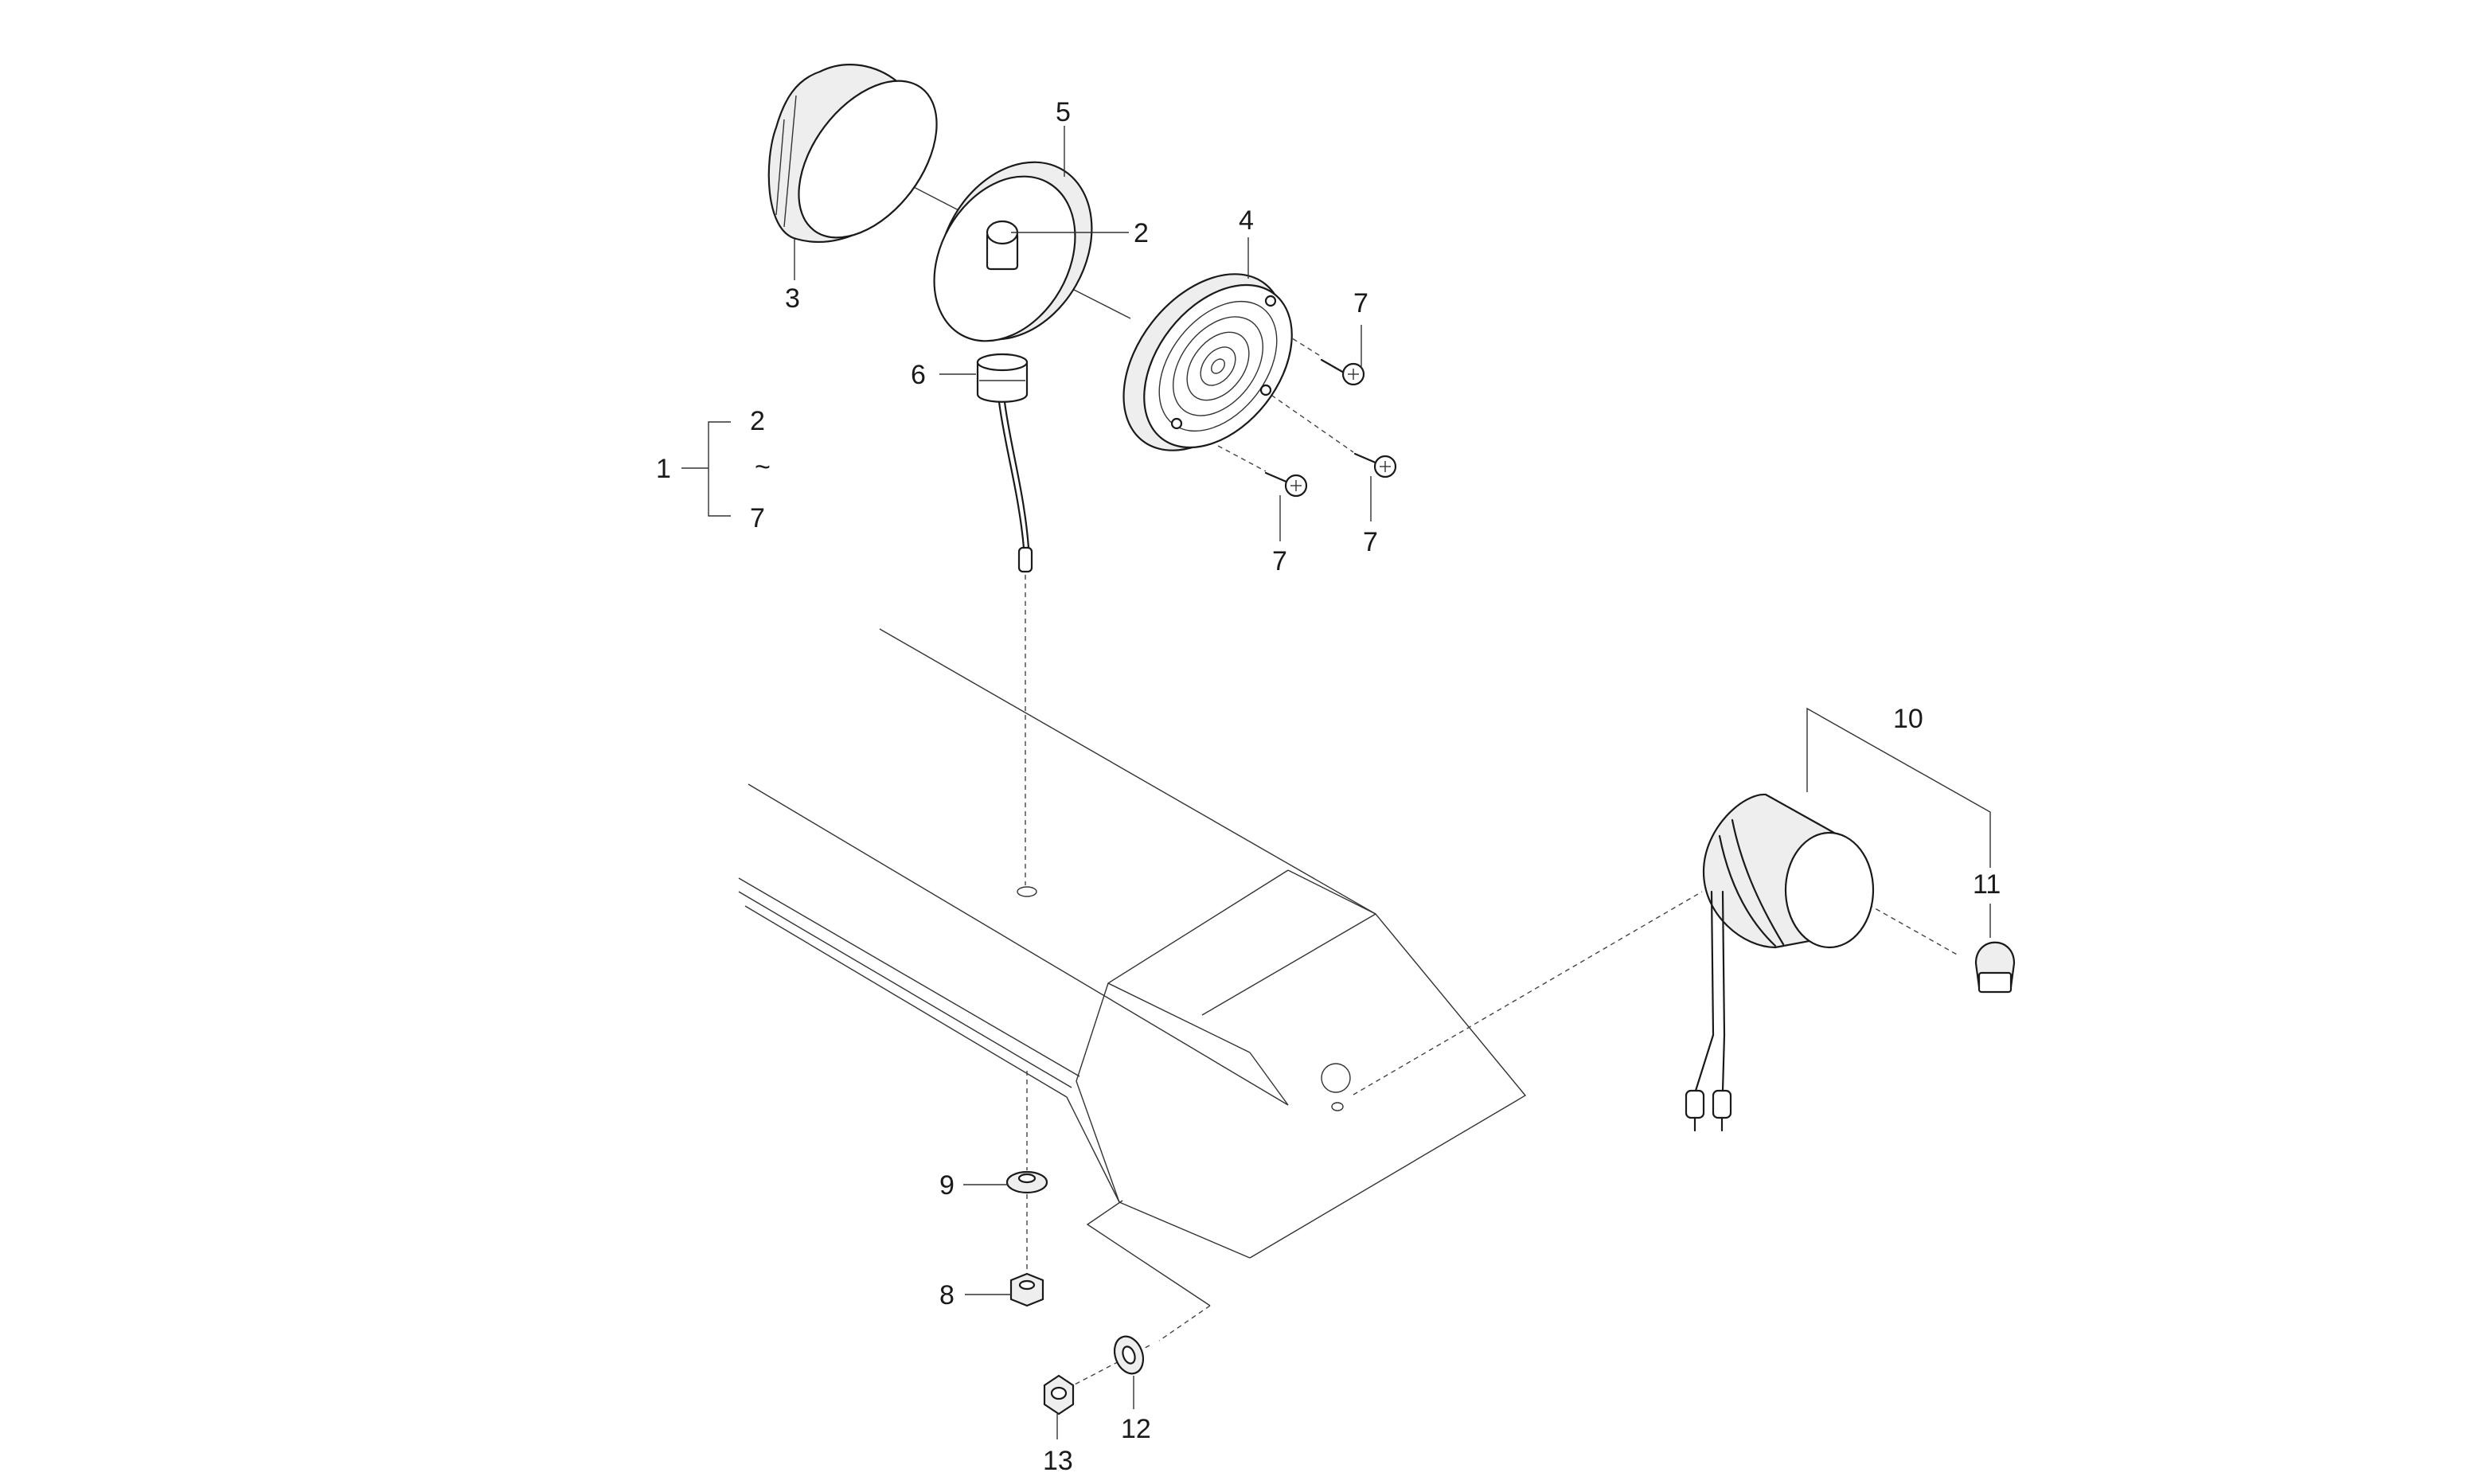  What do you see at coordinates (852, 153) in the screenshot?
I see `lens-cap` at bounding box center [852, 153].